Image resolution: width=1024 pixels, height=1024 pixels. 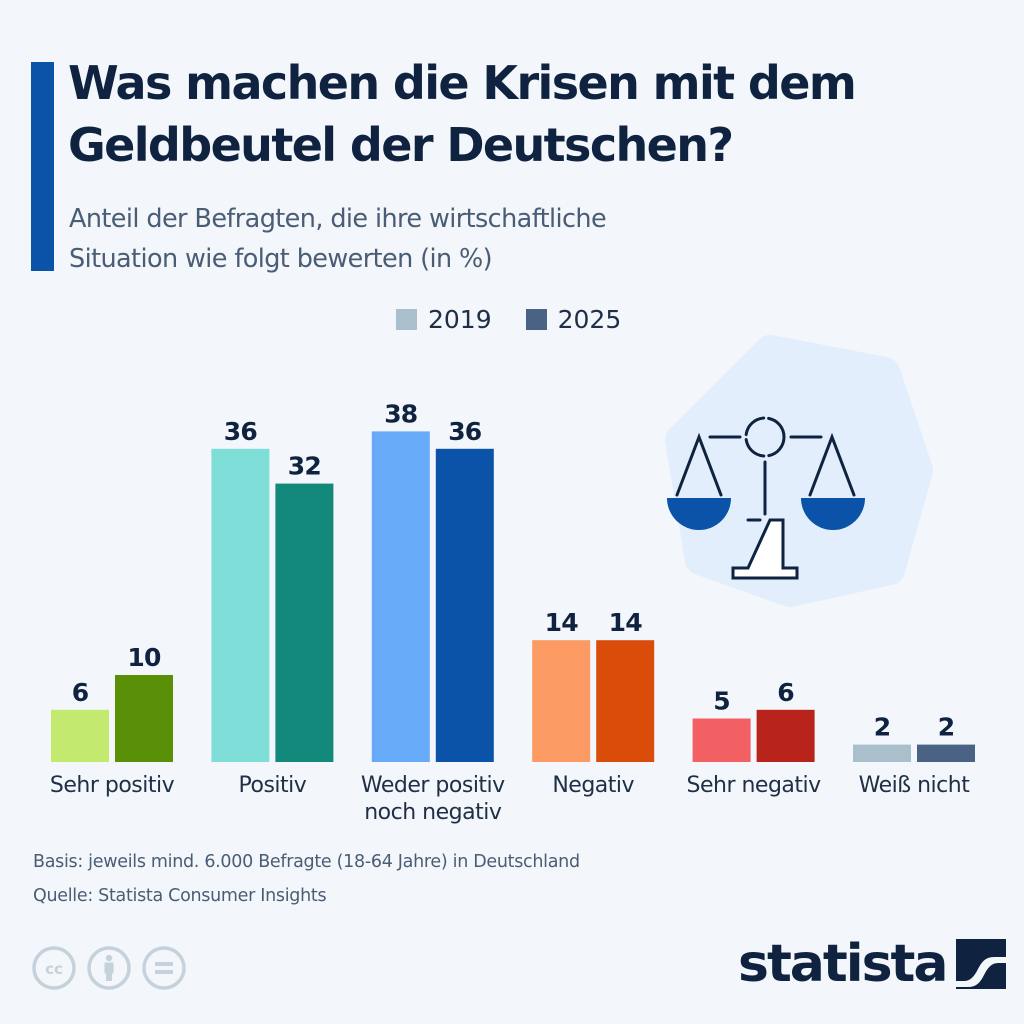 I want to click on scale-left-strings, so click(x=699, y=464).